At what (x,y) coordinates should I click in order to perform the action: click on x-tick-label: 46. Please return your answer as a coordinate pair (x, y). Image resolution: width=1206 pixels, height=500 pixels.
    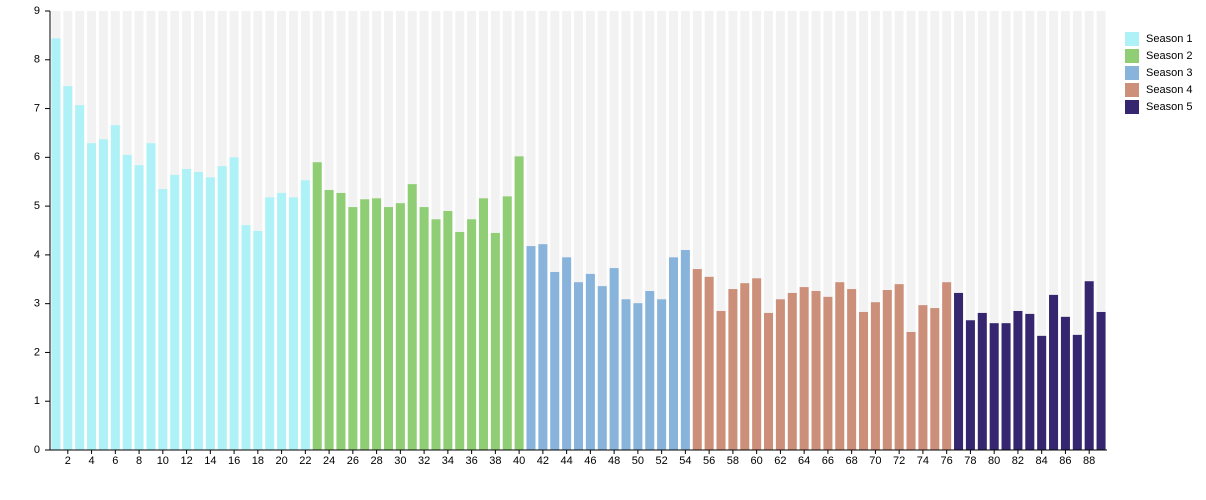
    Looking at the image, I should click on (590, 461).